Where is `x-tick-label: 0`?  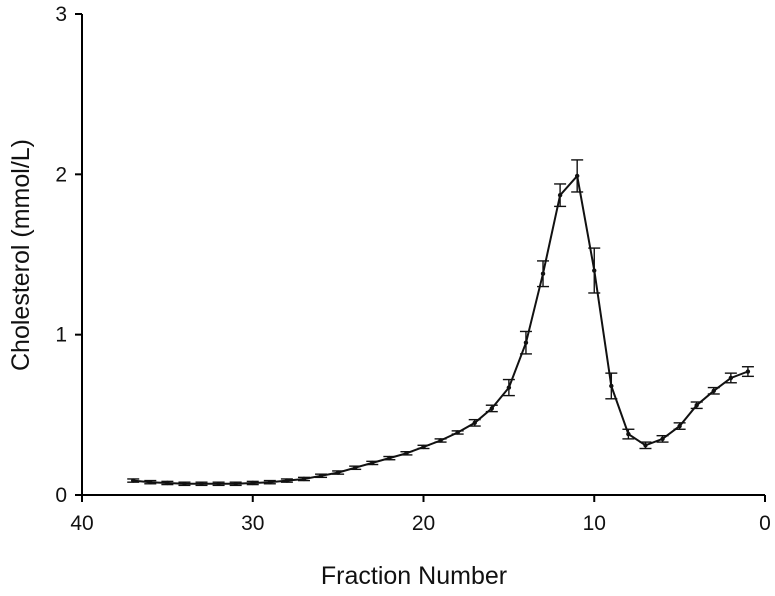 x-tick-label: 0 is located at coordinates (765, 523).